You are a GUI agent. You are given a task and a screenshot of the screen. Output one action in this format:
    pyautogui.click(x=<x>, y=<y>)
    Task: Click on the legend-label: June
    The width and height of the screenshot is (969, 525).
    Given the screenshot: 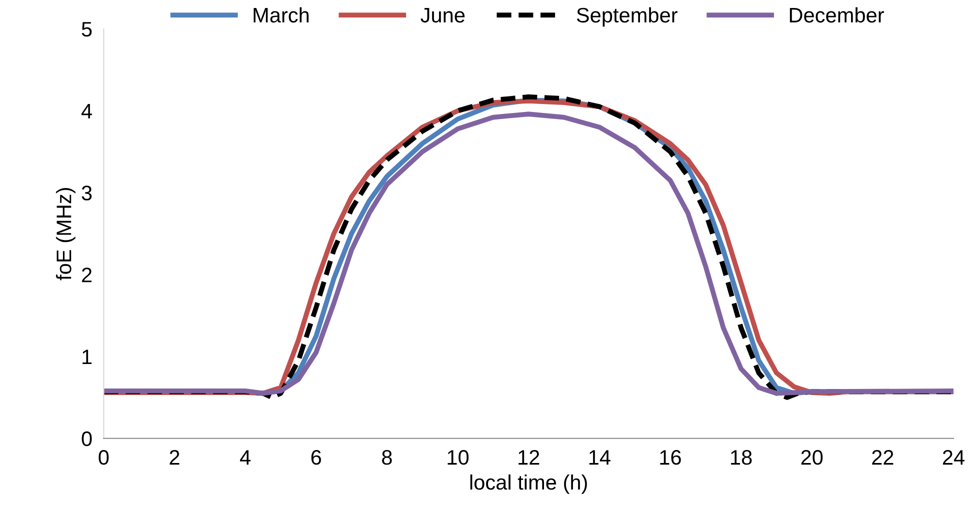 What is the action you would take?
    pyautogui.click(x=442, y=15)
    